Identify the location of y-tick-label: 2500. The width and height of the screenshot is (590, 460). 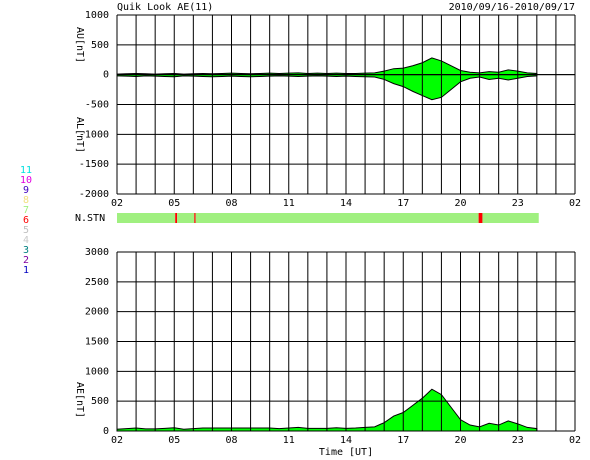
(97, 282).